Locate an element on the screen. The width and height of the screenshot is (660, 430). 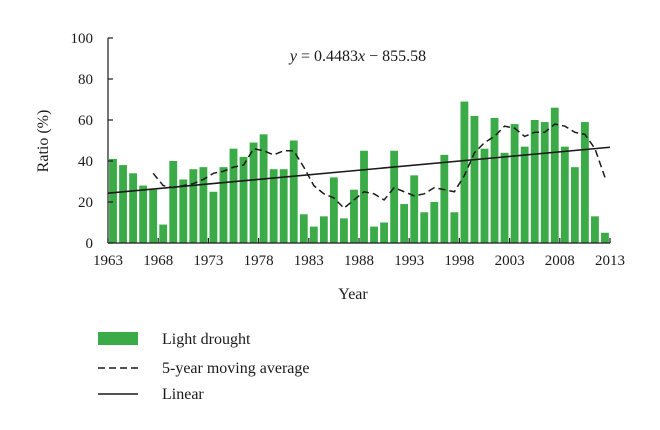
x-tick-label: 1988 is located at coordinates (359, 261).